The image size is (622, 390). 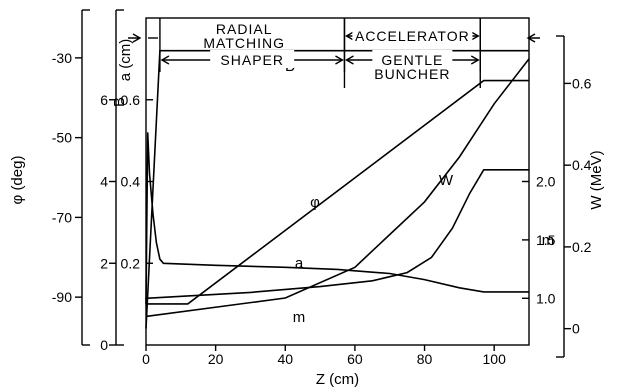 I want to click on W-axis-label: W (MeV), so click(x=596, y=179).